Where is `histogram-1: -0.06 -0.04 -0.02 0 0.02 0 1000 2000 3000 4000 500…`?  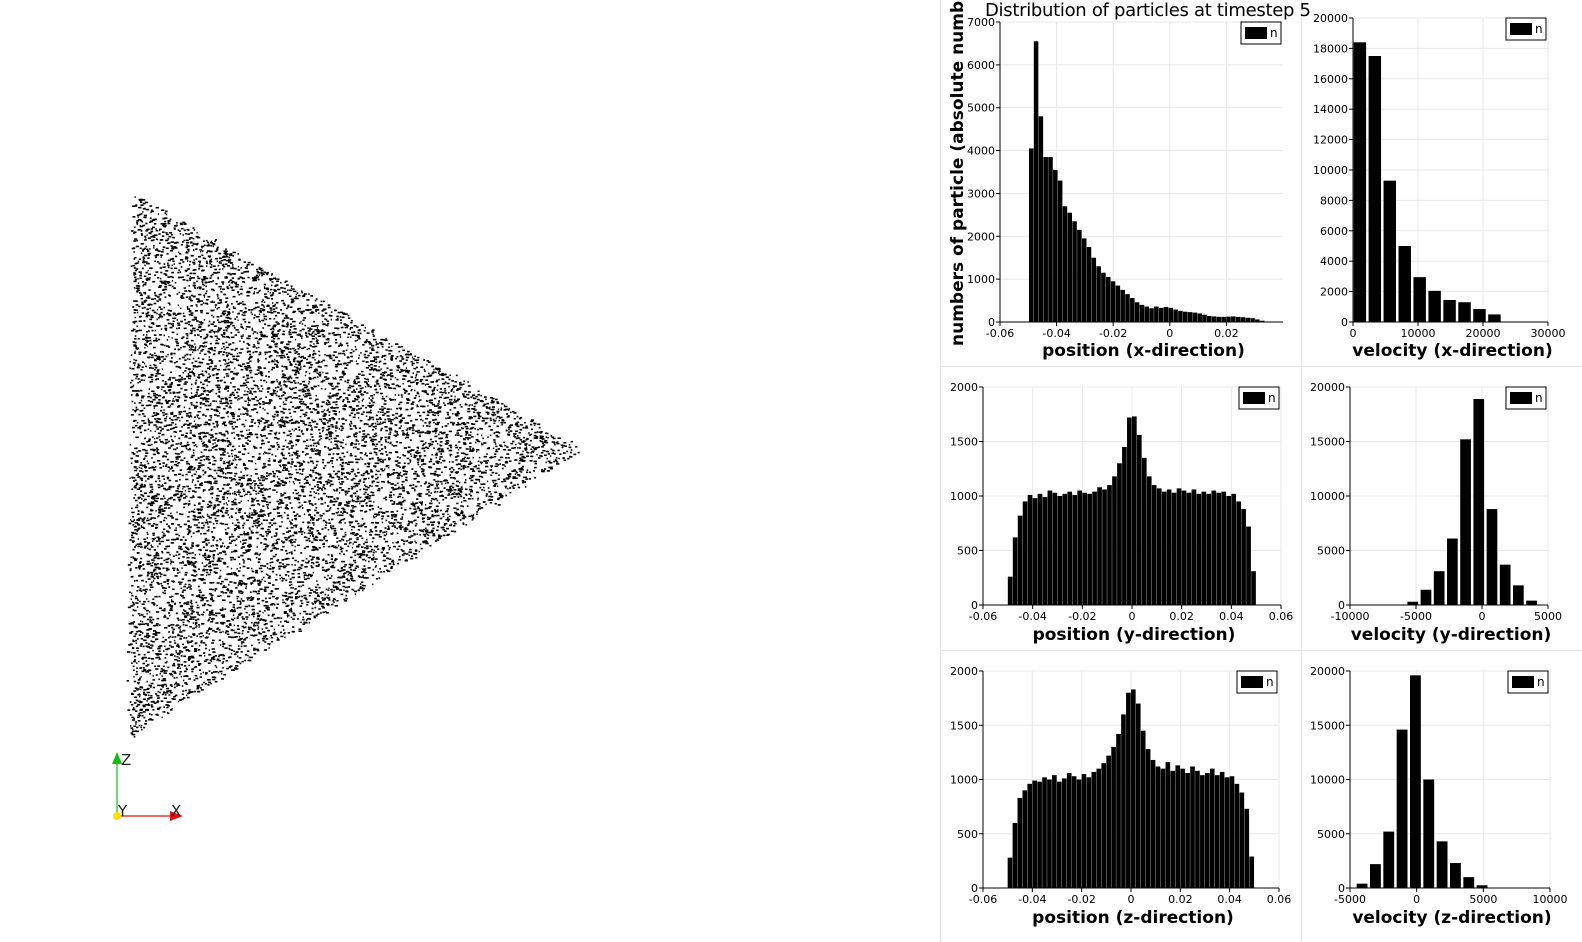 histogram-1: -0.06 -0.04 -0.02 0 0.02 0 1000 2000 3000 4000 500… is located at coordinates (1125, 188).